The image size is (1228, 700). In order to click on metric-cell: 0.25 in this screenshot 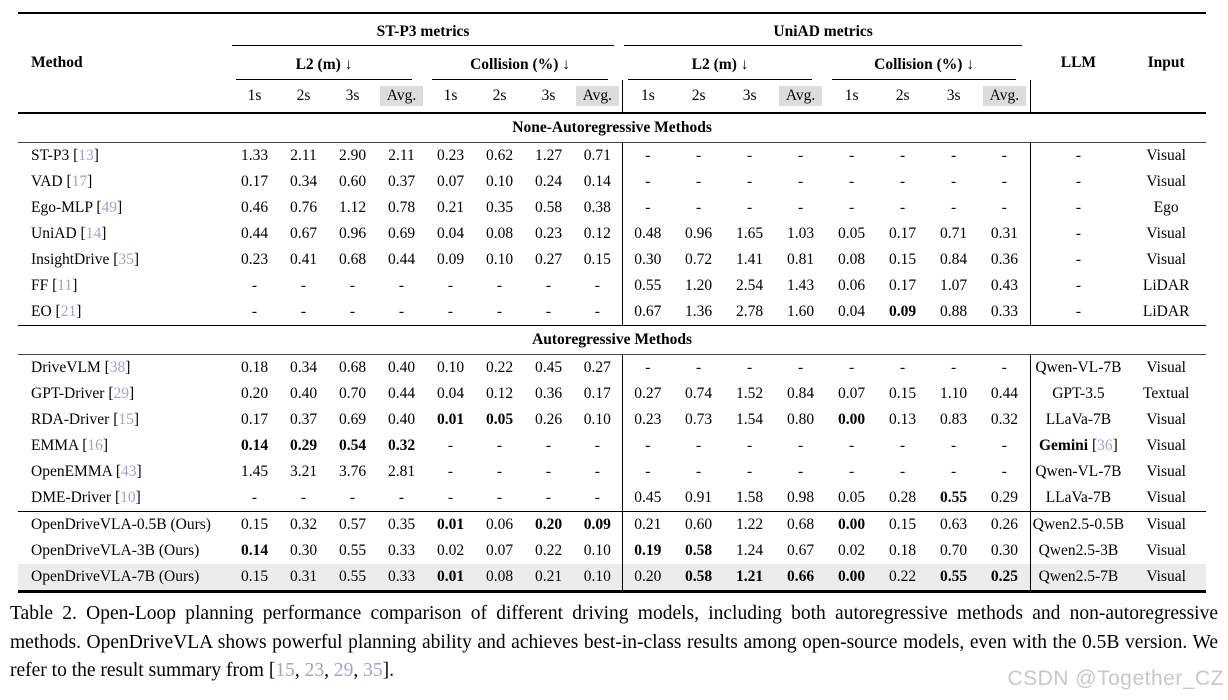, I will do `click(1005, 578)`.